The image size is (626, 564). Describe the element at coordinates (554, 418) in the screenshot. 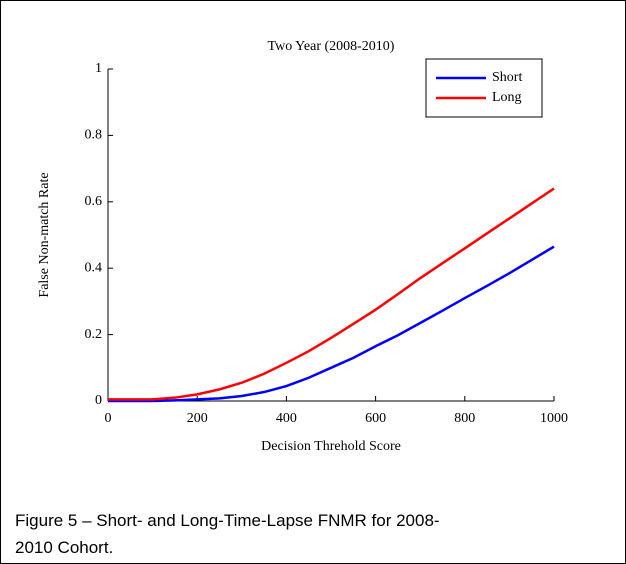

I see `x-tick-label: 1000` at that location.